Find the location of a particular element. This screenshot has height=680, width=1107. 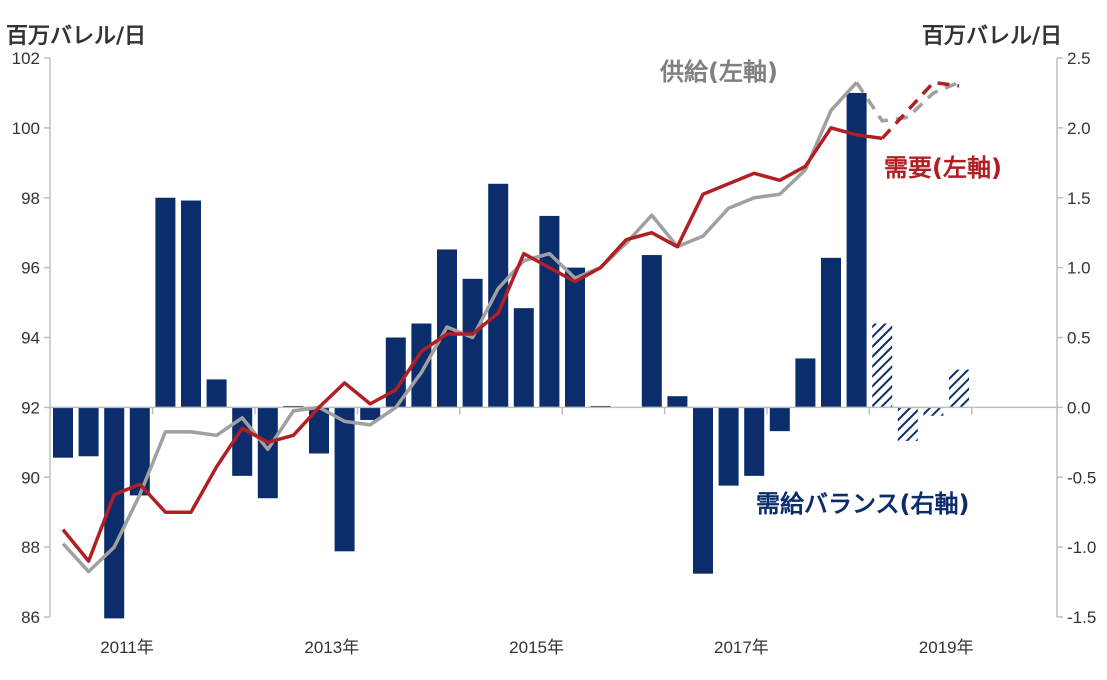

right-axis-tick-label: 0.0 is located at coordinates (1079, 407).